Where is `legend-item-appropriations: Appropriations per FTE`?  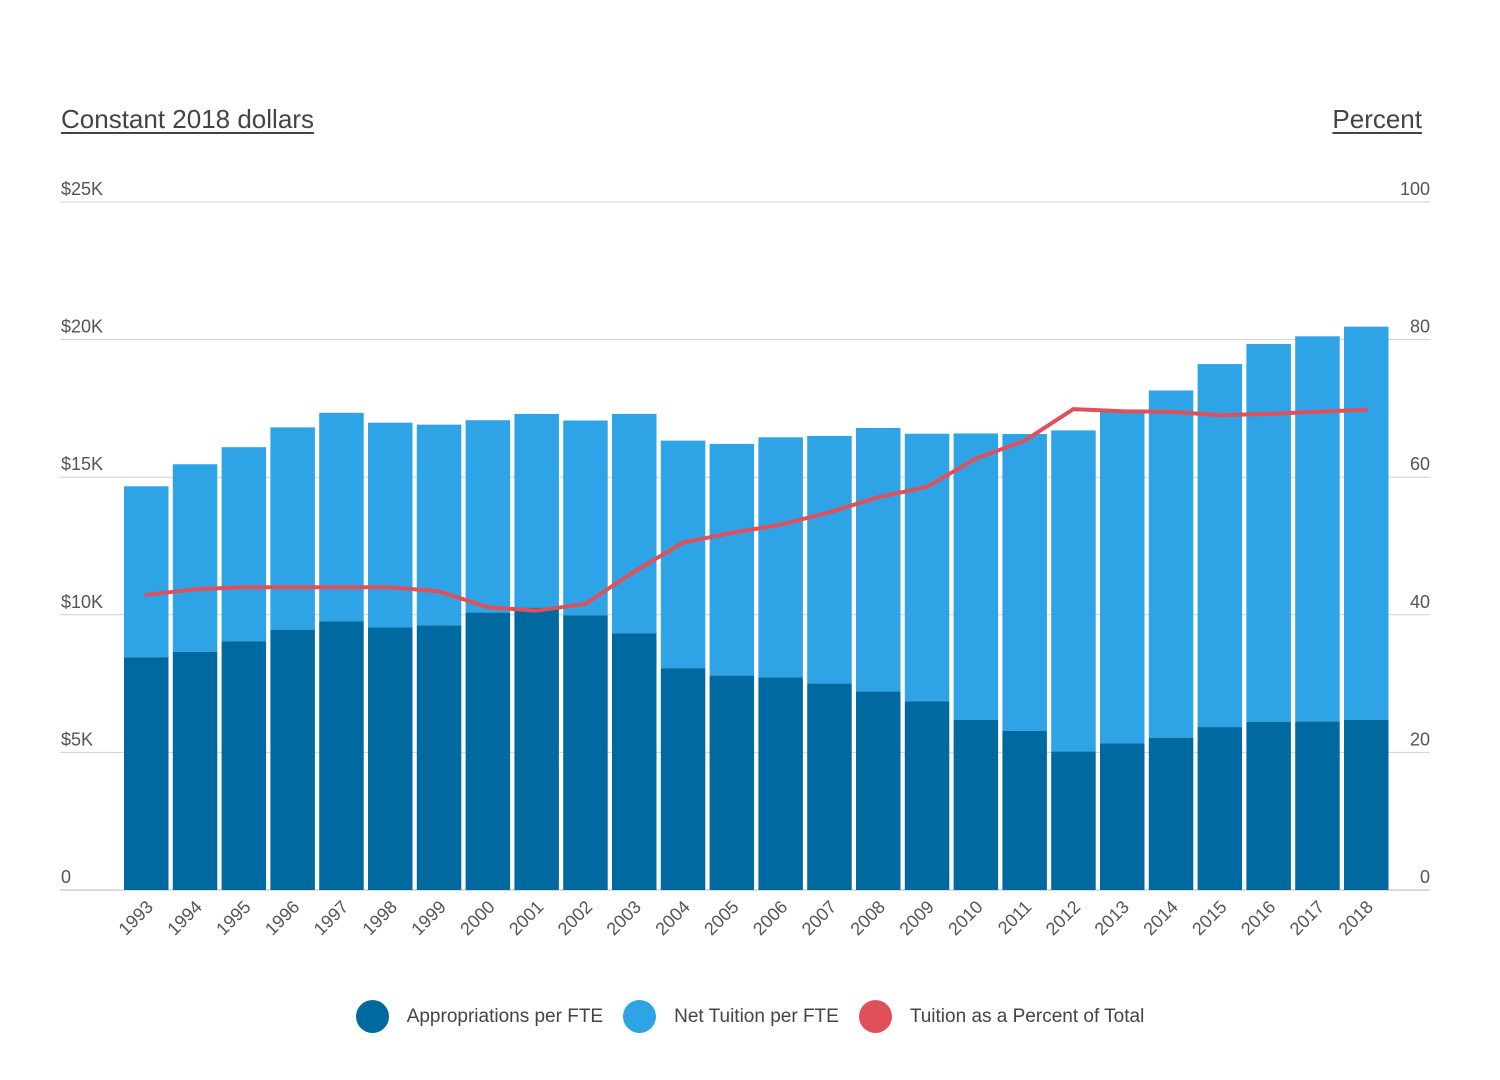
legend-item-appropriations: Appropriations per FTE is located at coordinates (479, 1016).